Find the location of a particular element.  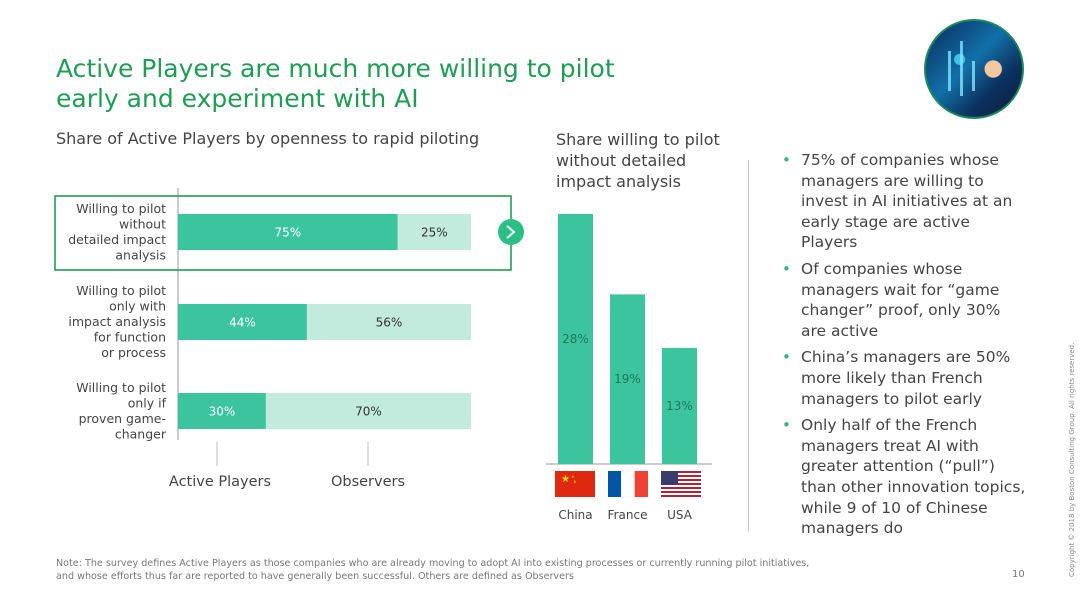

category-label-line: detailed impact is located at coordinates (117, 239).